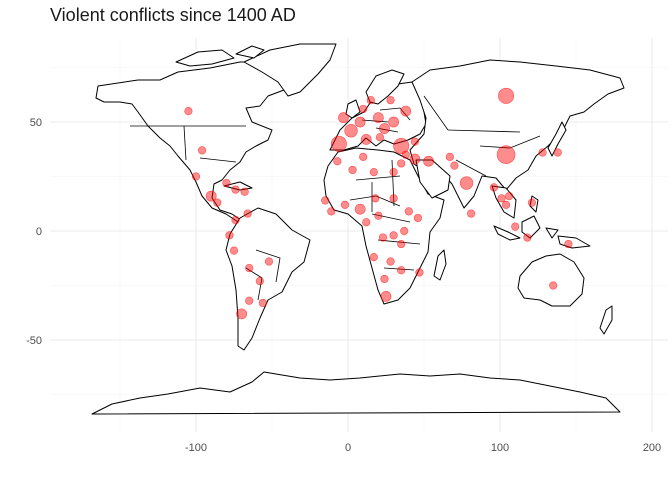 This screenshot has width=672, height=480. I want to click on x-tick-label: 100, so click(500, 448).